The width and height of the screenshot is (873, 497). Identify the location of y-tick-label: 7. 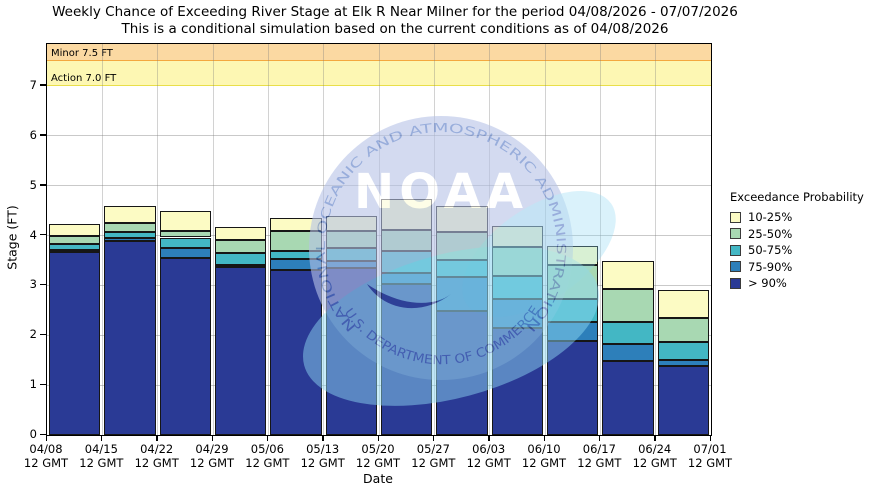
(33, 84).